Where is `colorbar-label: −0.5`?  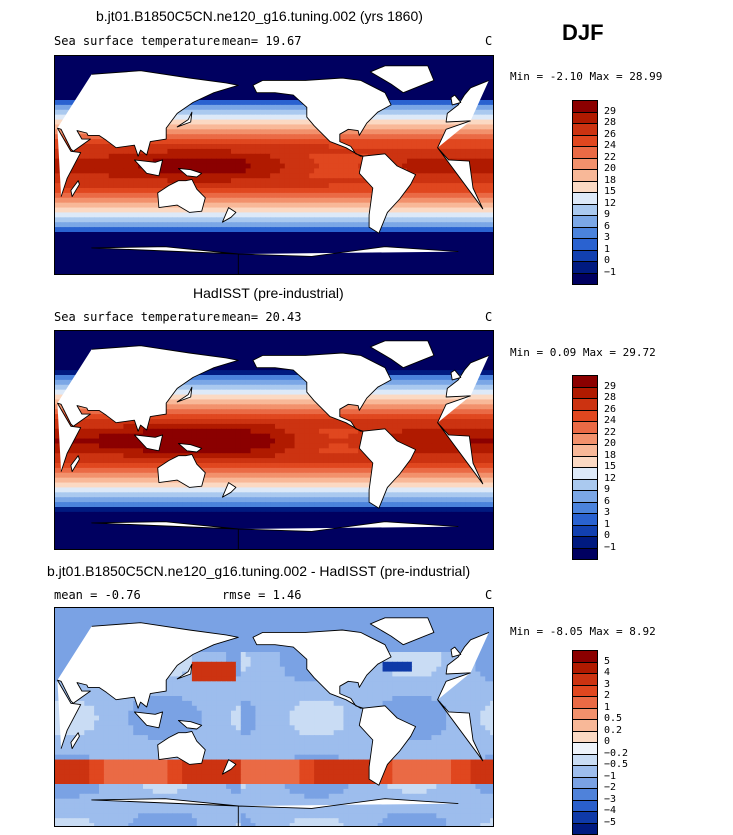
colorbar-label: −0.5 is located at coordinates (616, 765).